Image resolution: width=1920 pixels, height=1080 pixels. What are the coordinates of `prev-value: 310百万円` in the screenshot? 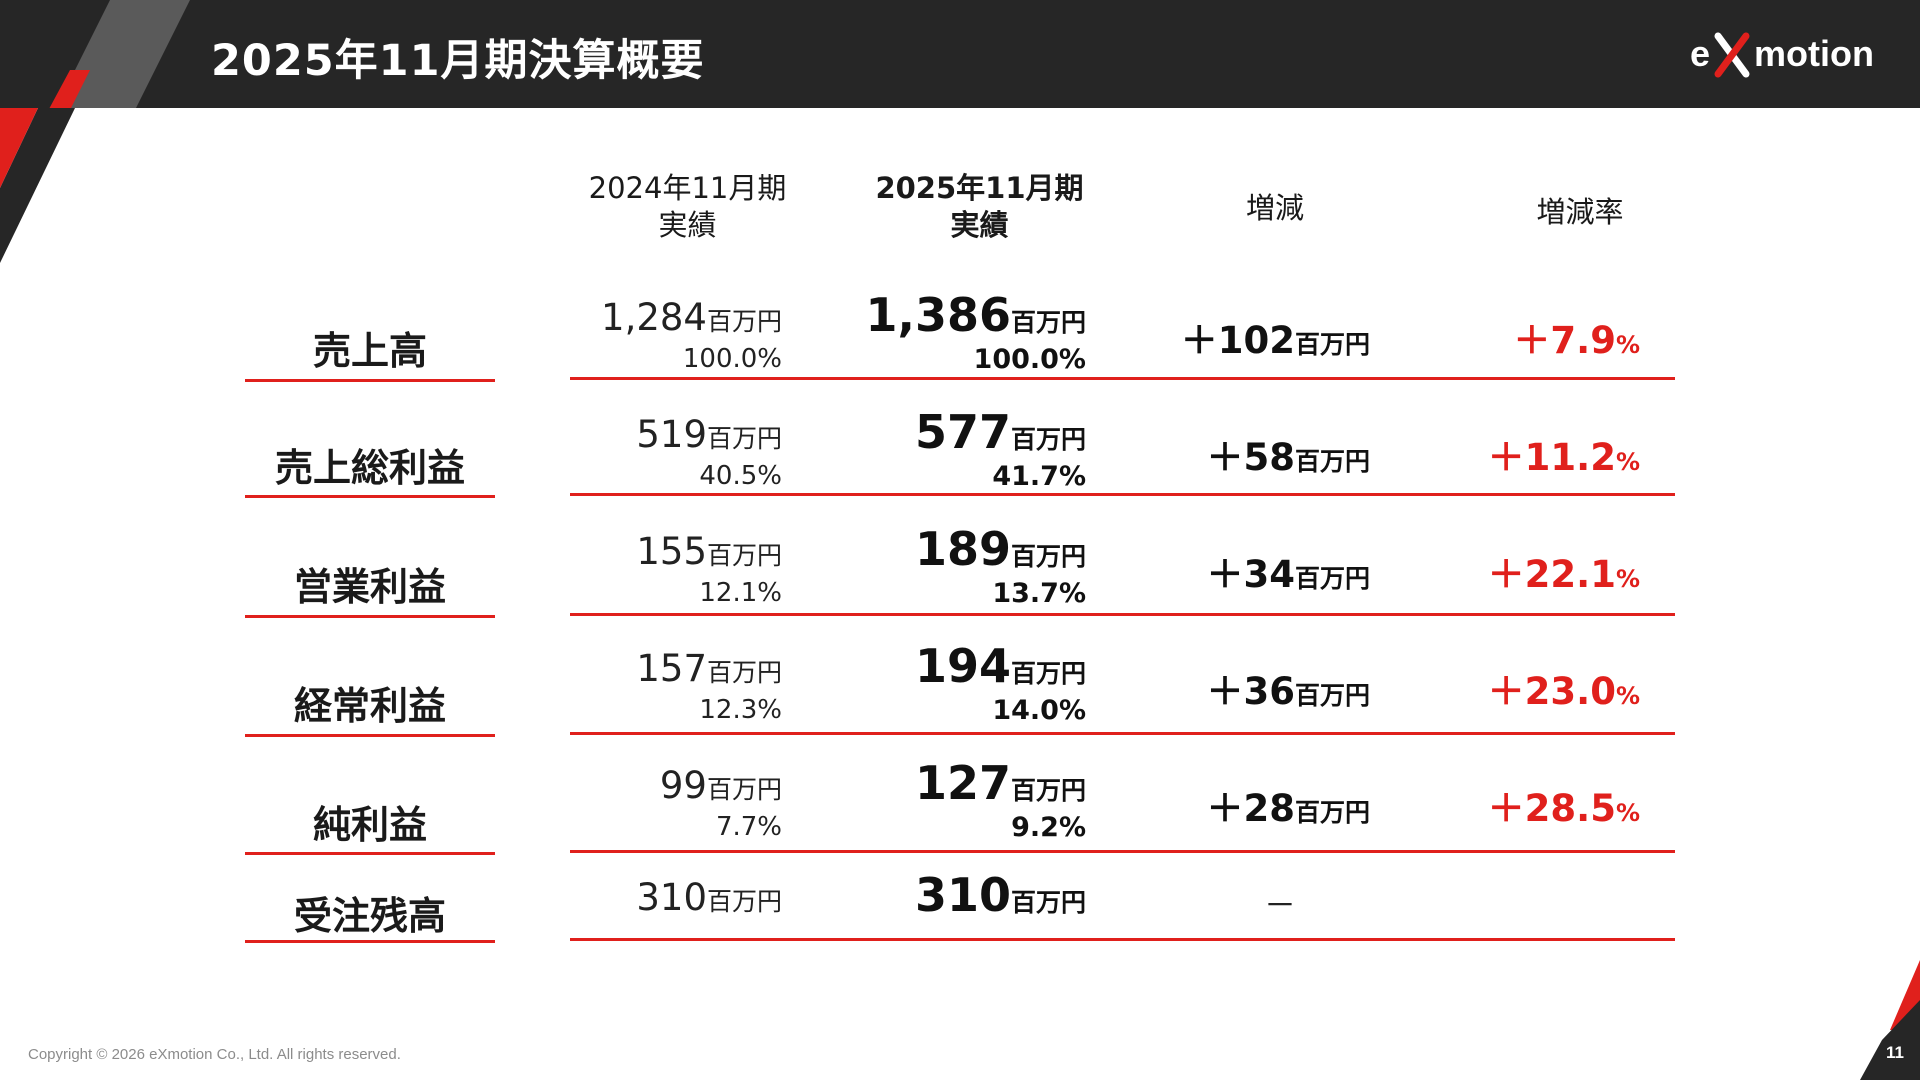 It's located at (671, 897).